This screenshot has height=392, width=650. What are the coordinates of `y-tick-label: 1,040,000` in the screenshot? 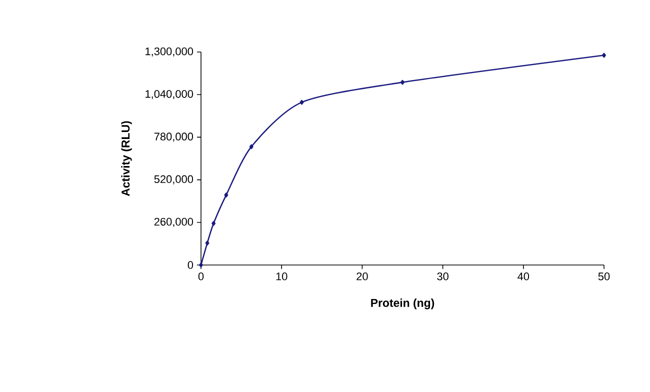 It's located at (170, 95).